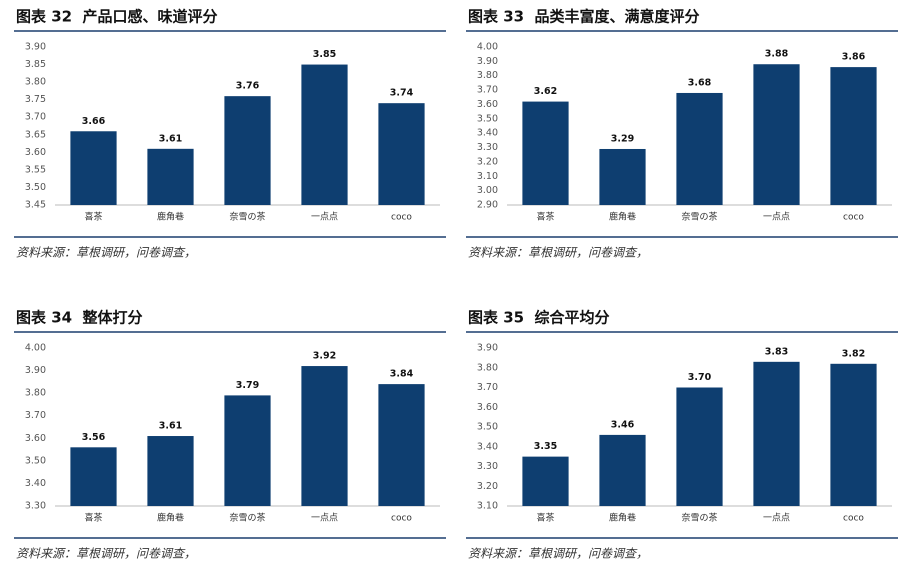  Describe the element at coordinates (623, 424) in the screenshot. I see `data-label: 3.46` at that location.